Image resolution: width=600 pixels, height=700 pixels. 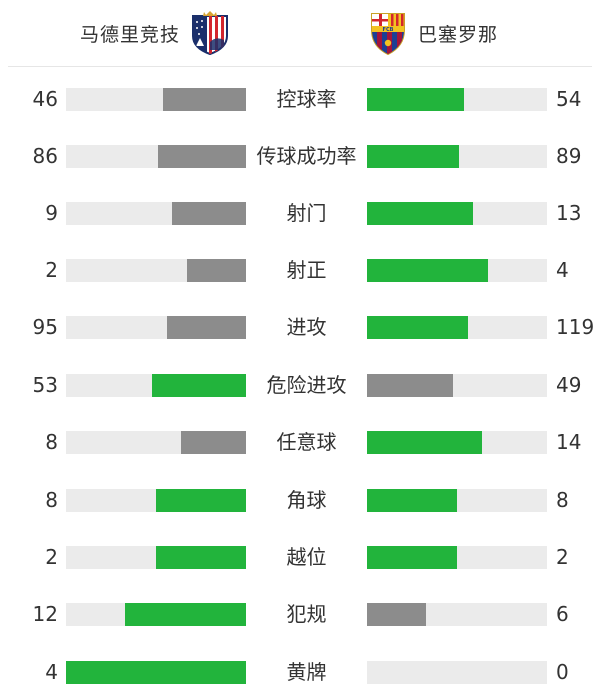 What do you see at coordinates (569, 156) in the screenshot?
I see `away-stat-value: 89` at bounding box center [569, 156].